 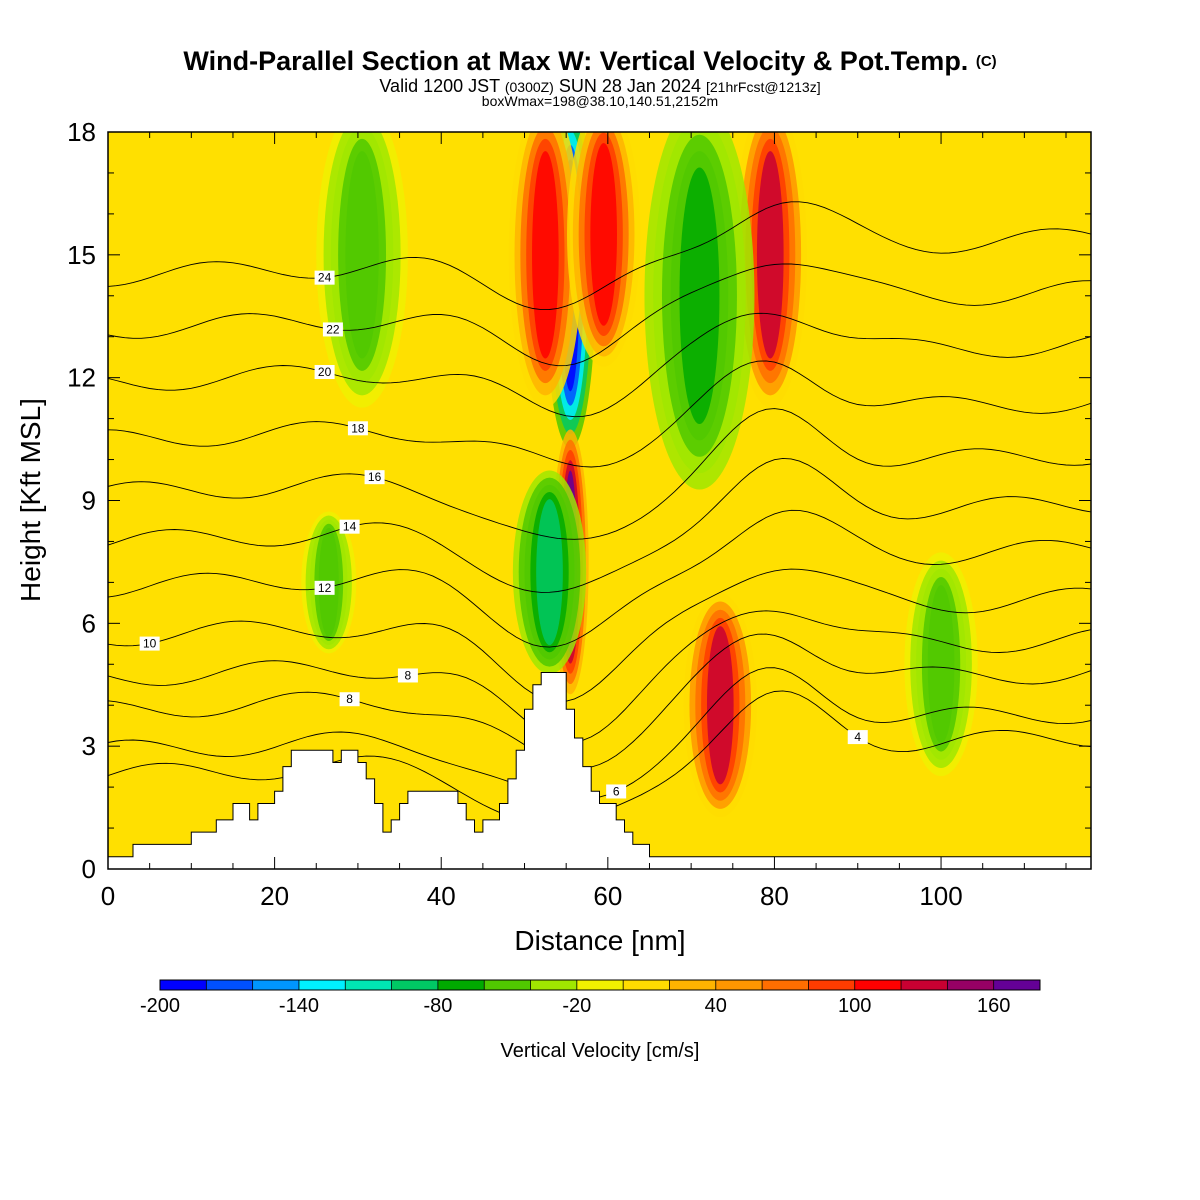 What do you see at coordinates (160, 1006) in the screenshot?
I see `colorbar-tick-label: -200` at bounding box center [160, 1006].